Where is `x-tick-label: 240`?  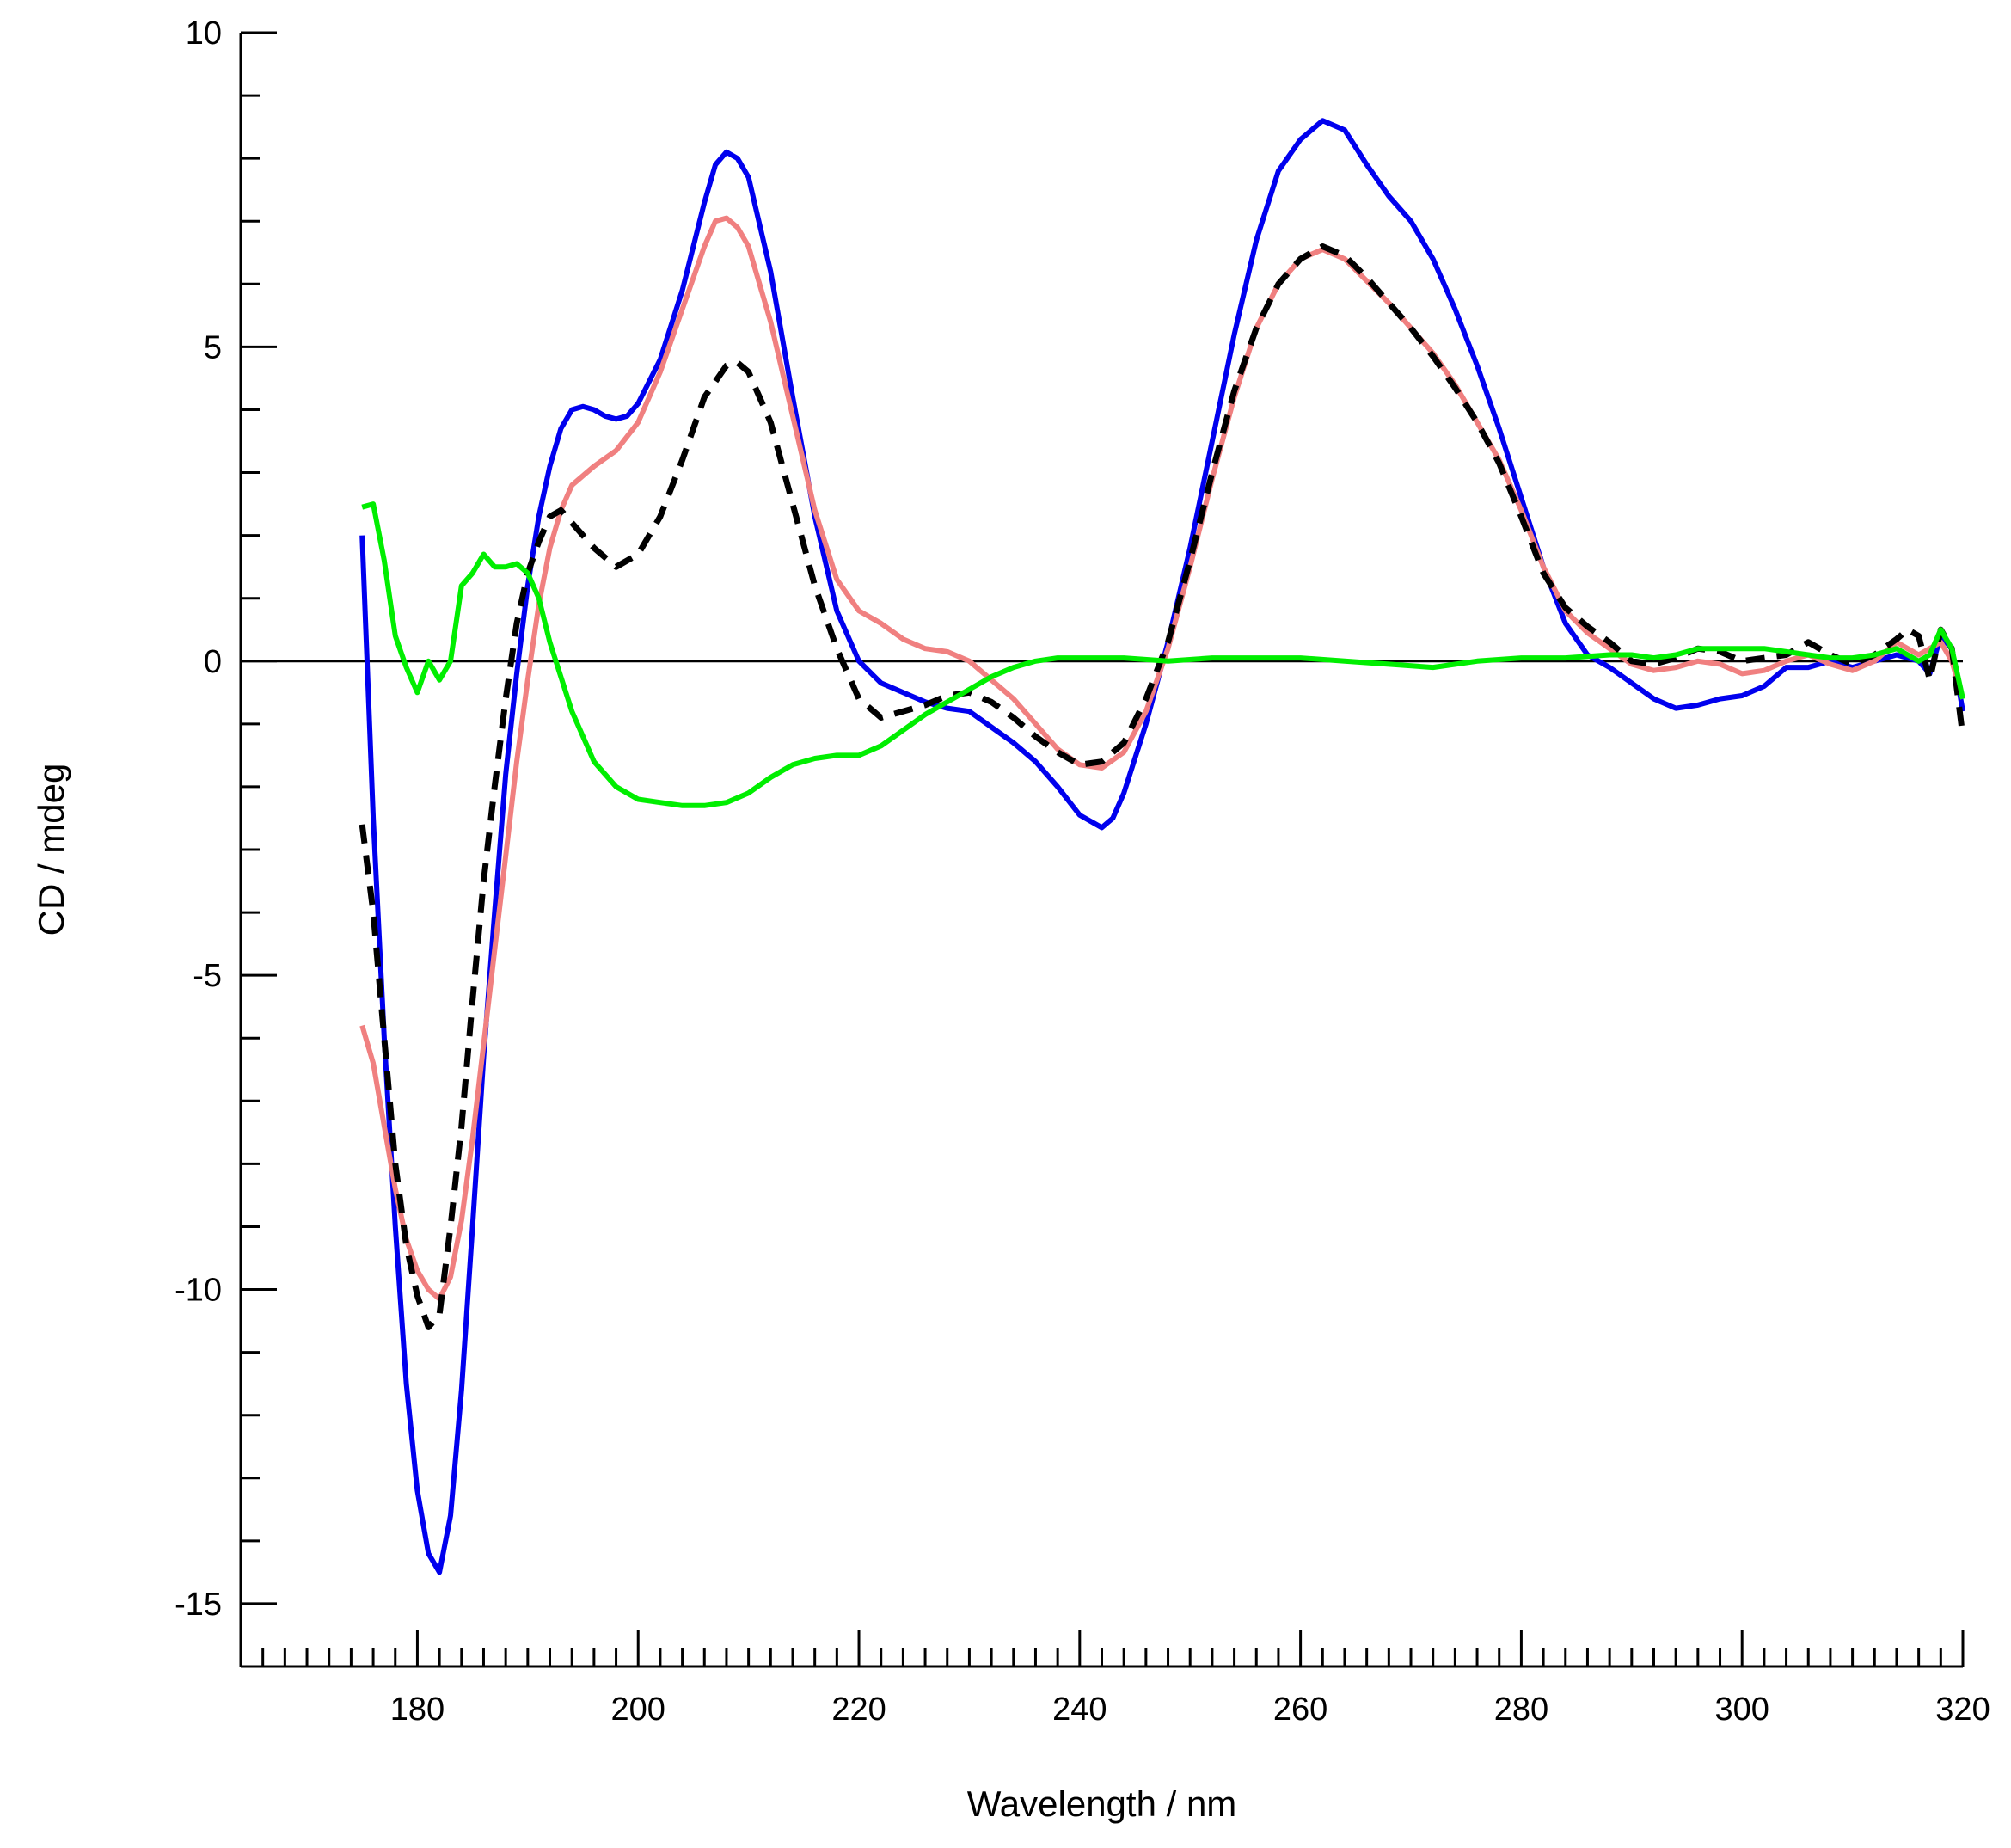
x-tick-label: 240 is located at coordinates (1079, 1709).